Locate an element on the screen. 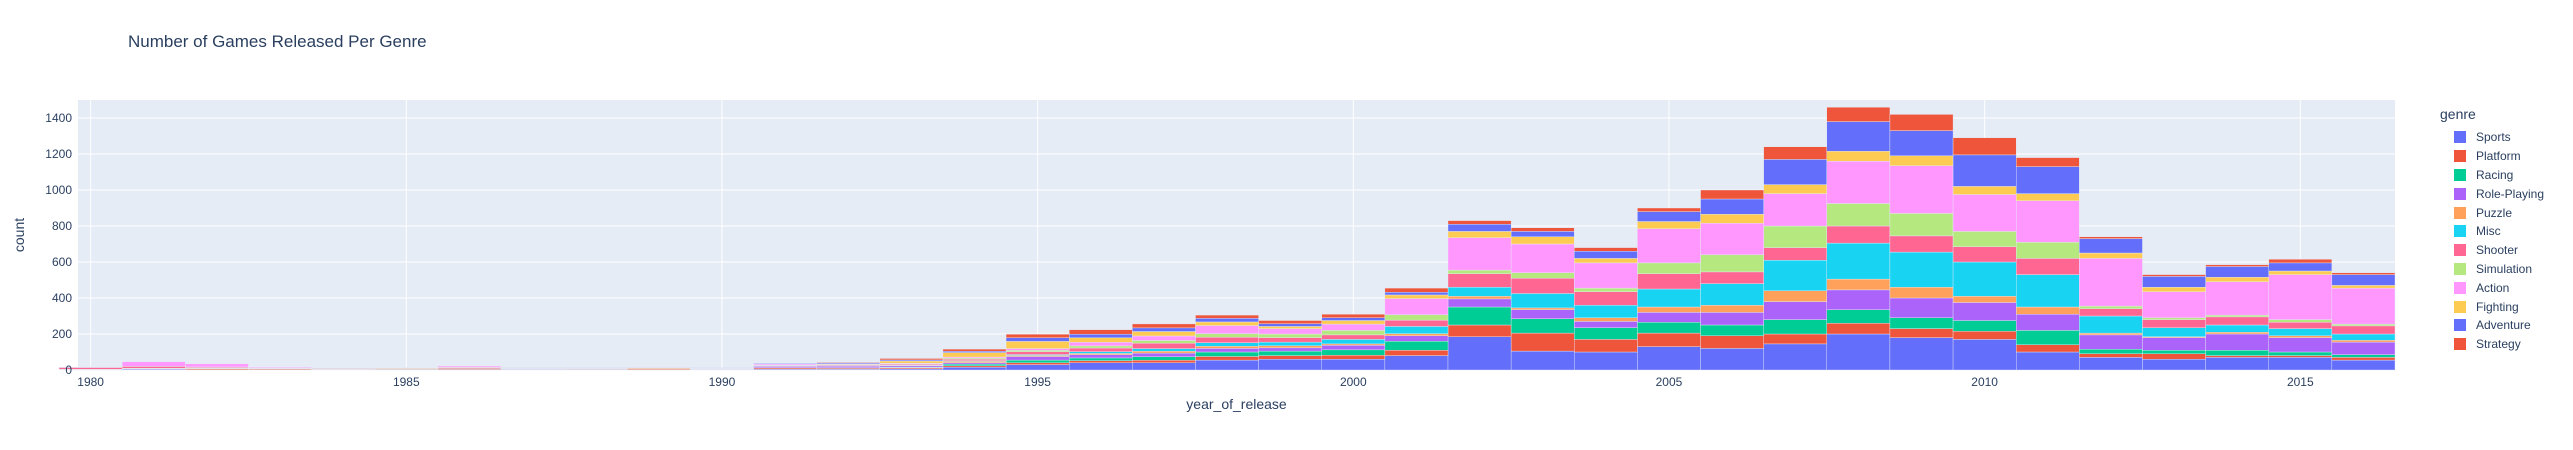 The height and width of the screenshot is (450, 2573). legend-item: Platform is located at coordinates (2492, 156).